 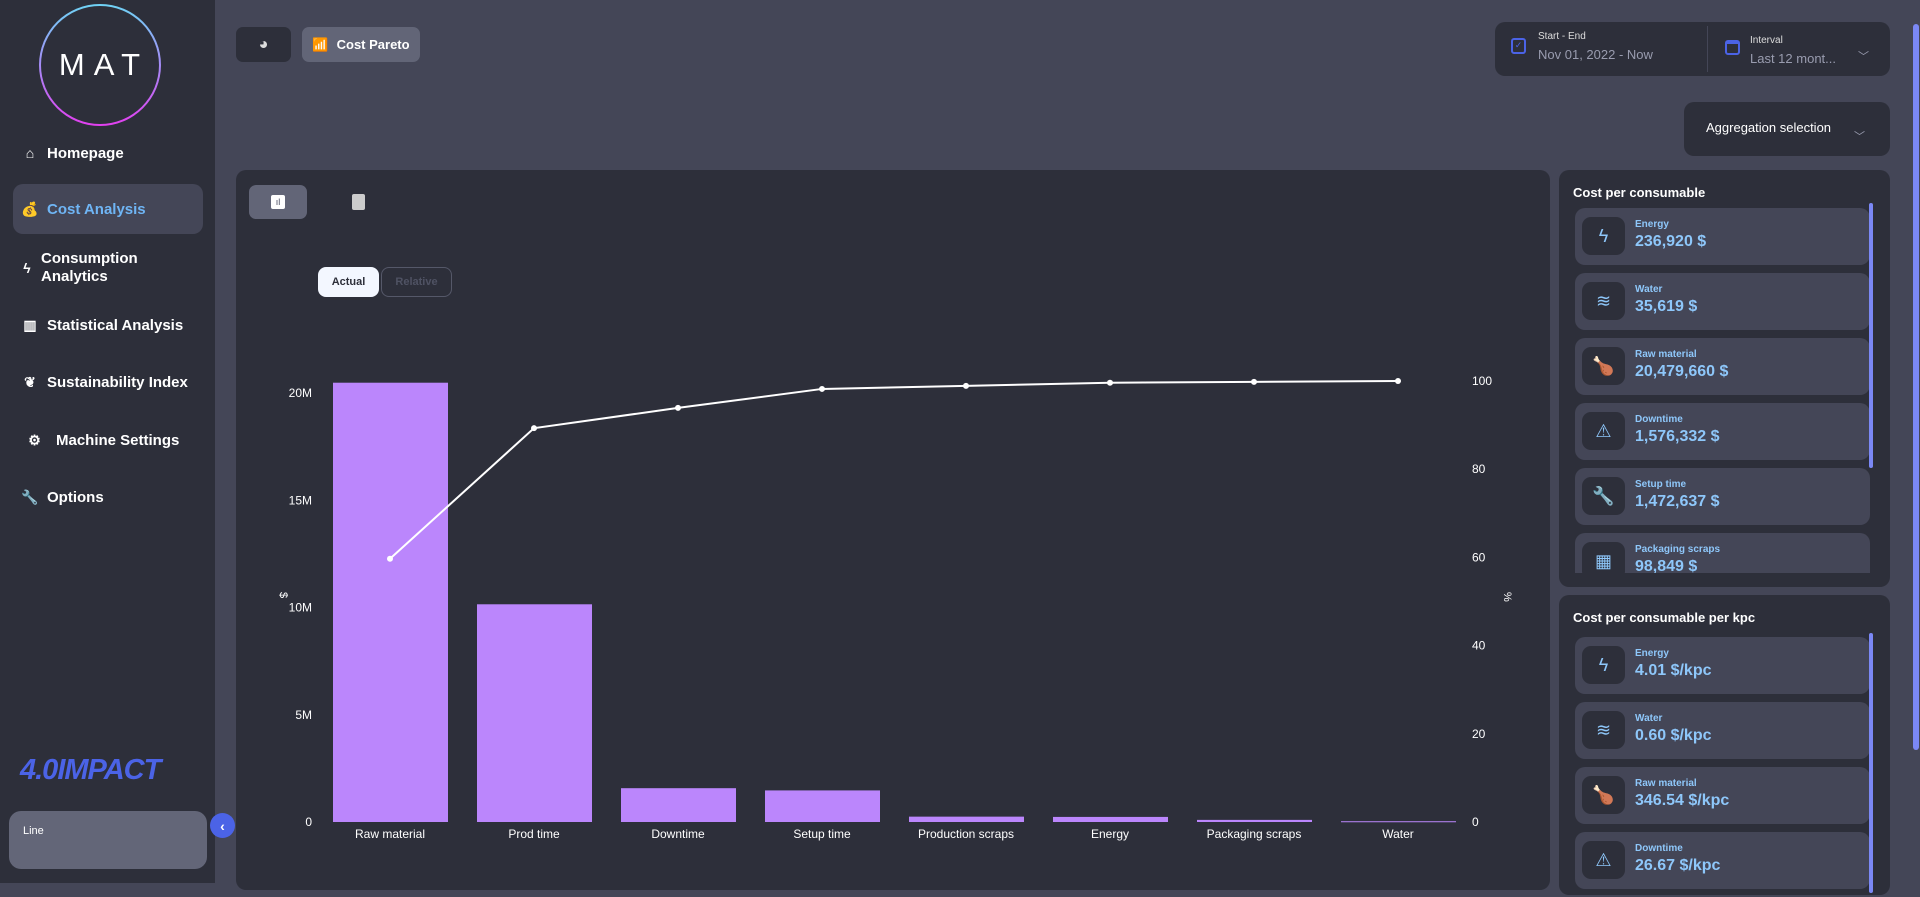 I want to click on card-label: Setup time, so click(x=1661, y=484).